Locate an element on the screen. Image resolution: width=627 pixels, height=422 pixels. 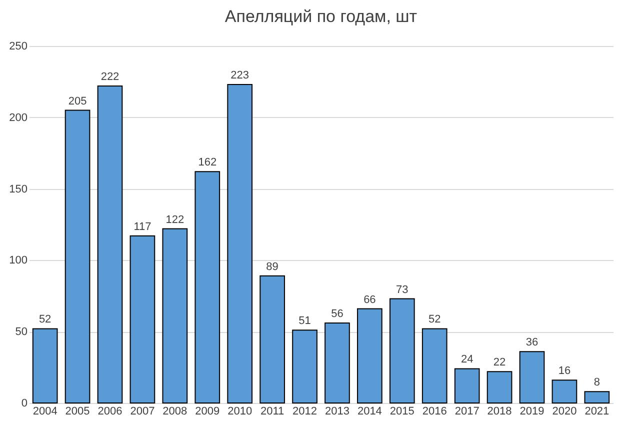
y-tick-label: 200 is located at coordinates (18, 118).